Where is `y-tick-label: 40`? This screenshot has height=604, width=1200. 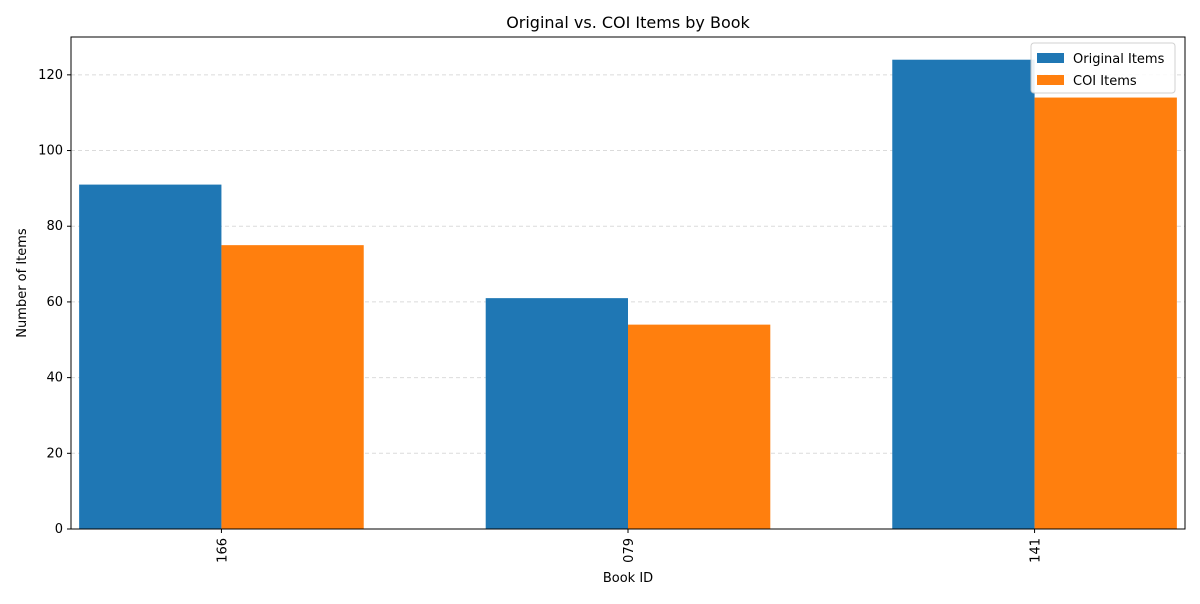
y-tick-label: 40 is located at coordinates (54, 378).